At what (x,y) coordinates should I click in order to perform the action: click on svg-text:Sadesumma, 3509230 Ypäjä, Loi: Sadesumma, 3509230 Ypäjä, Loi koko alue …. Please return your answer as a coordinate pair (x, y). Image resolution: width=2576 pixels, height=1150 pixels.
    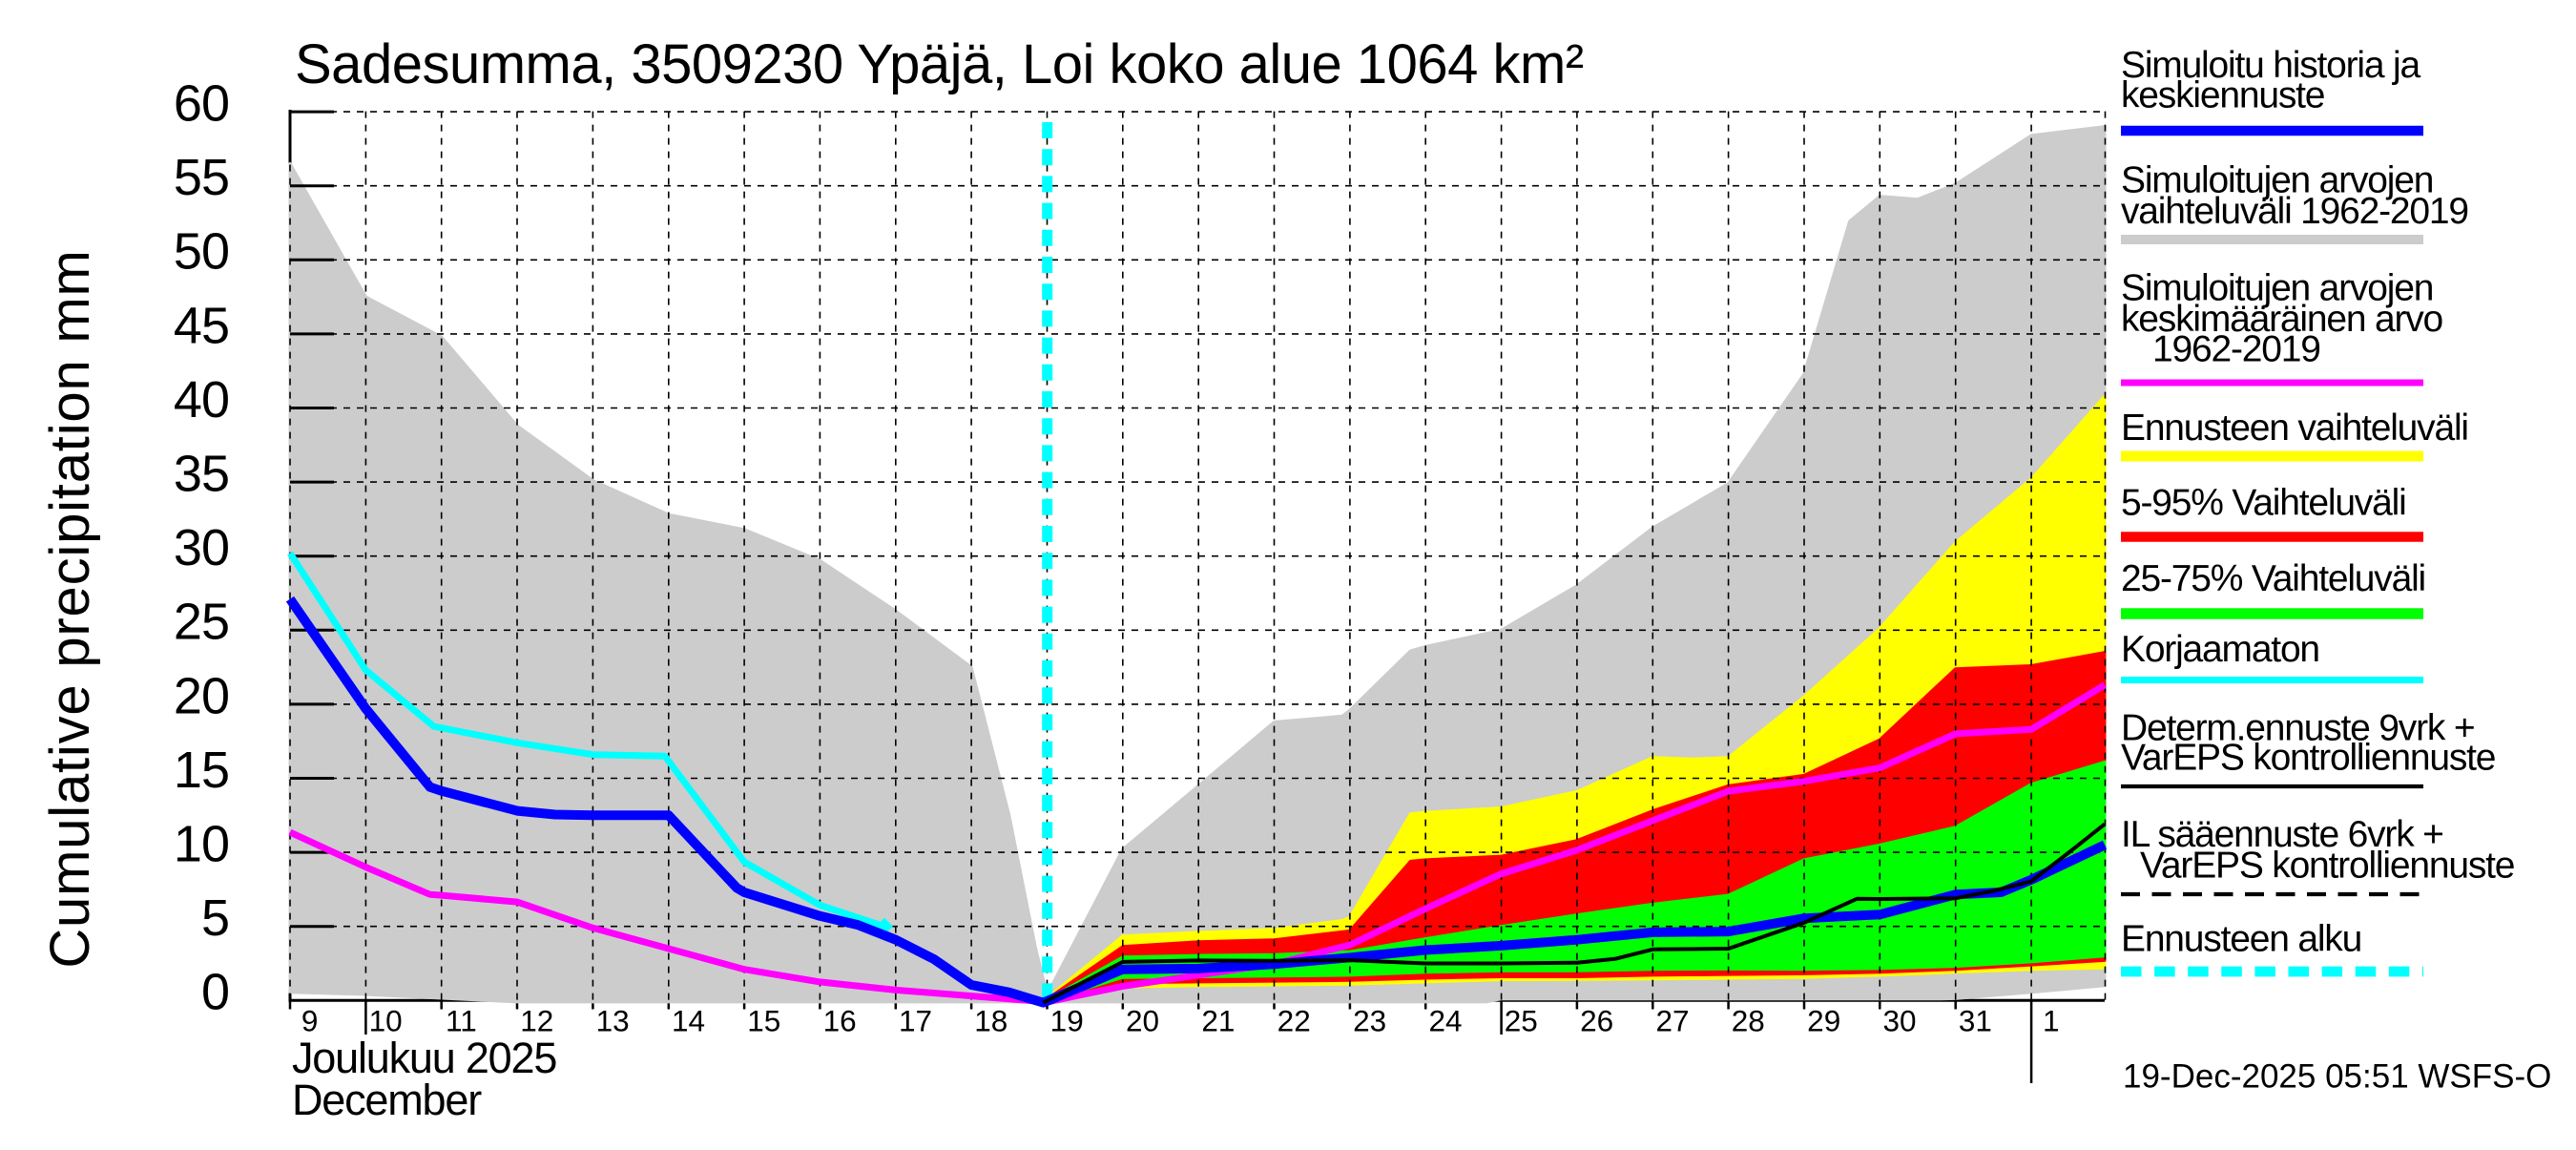
    Looking at the image, I should click on (939, 64).